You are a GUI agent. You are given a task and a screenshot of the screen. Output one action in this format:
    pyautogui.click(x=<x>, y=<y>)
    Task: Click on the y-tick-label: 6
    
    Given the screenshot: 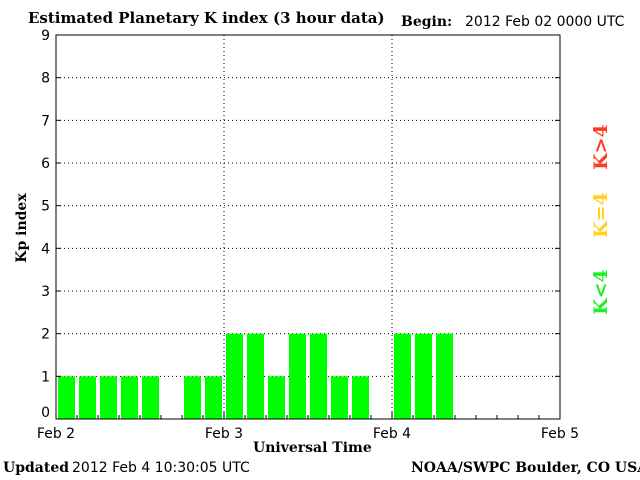 What is the action you would take?
    pyautogui.click(x=45, y=164)
    